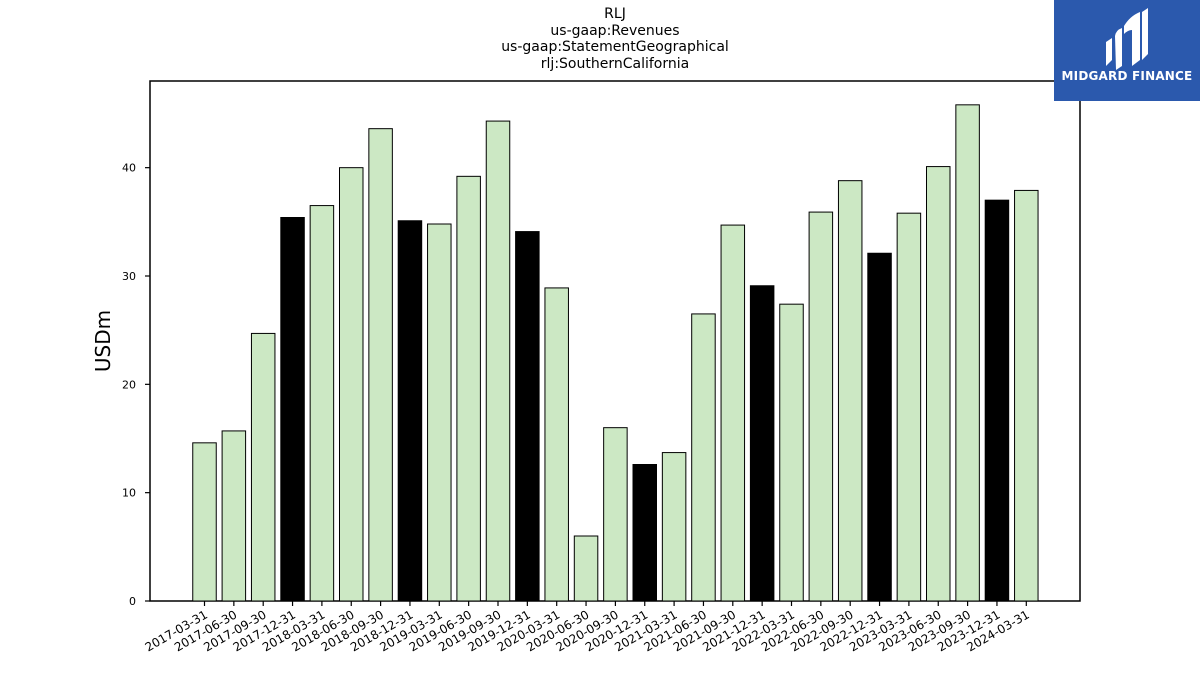  What do you see at coordinates (103, 341) in the screenshot?
I see `y-axis-label: USDm` at bounding box center [103, 341].